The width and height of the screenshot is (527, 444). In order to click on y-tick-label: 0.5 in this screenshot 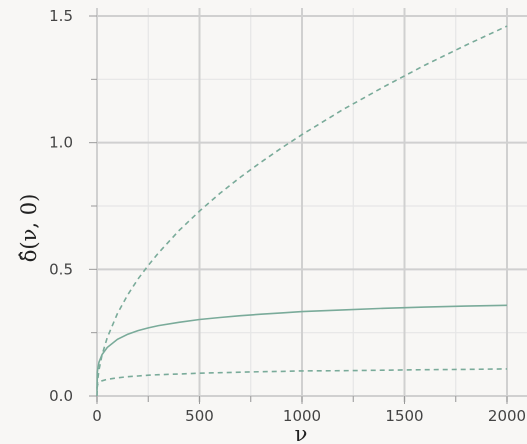, I will do `click(61, 269)`.